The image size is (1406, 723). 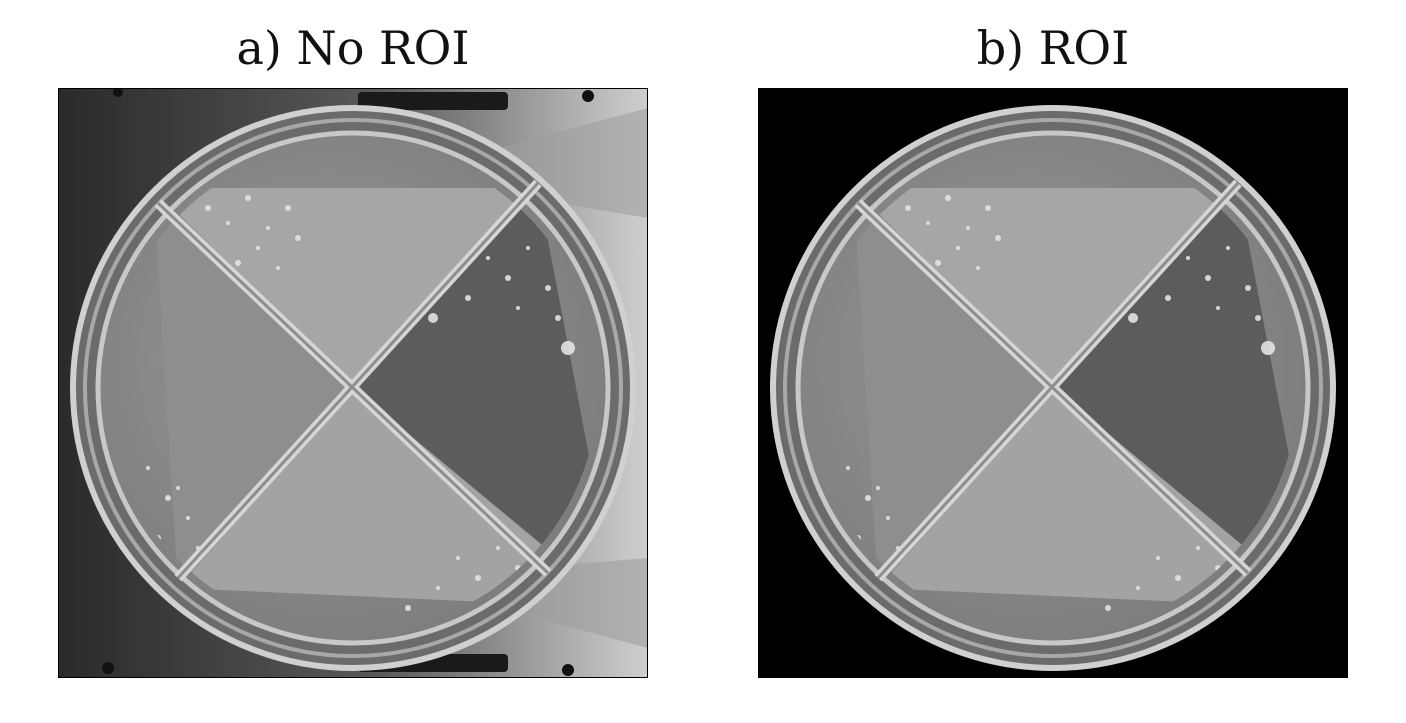 I want to click on panel-b-caption: b) ROI, so click(x=1053, y=48).